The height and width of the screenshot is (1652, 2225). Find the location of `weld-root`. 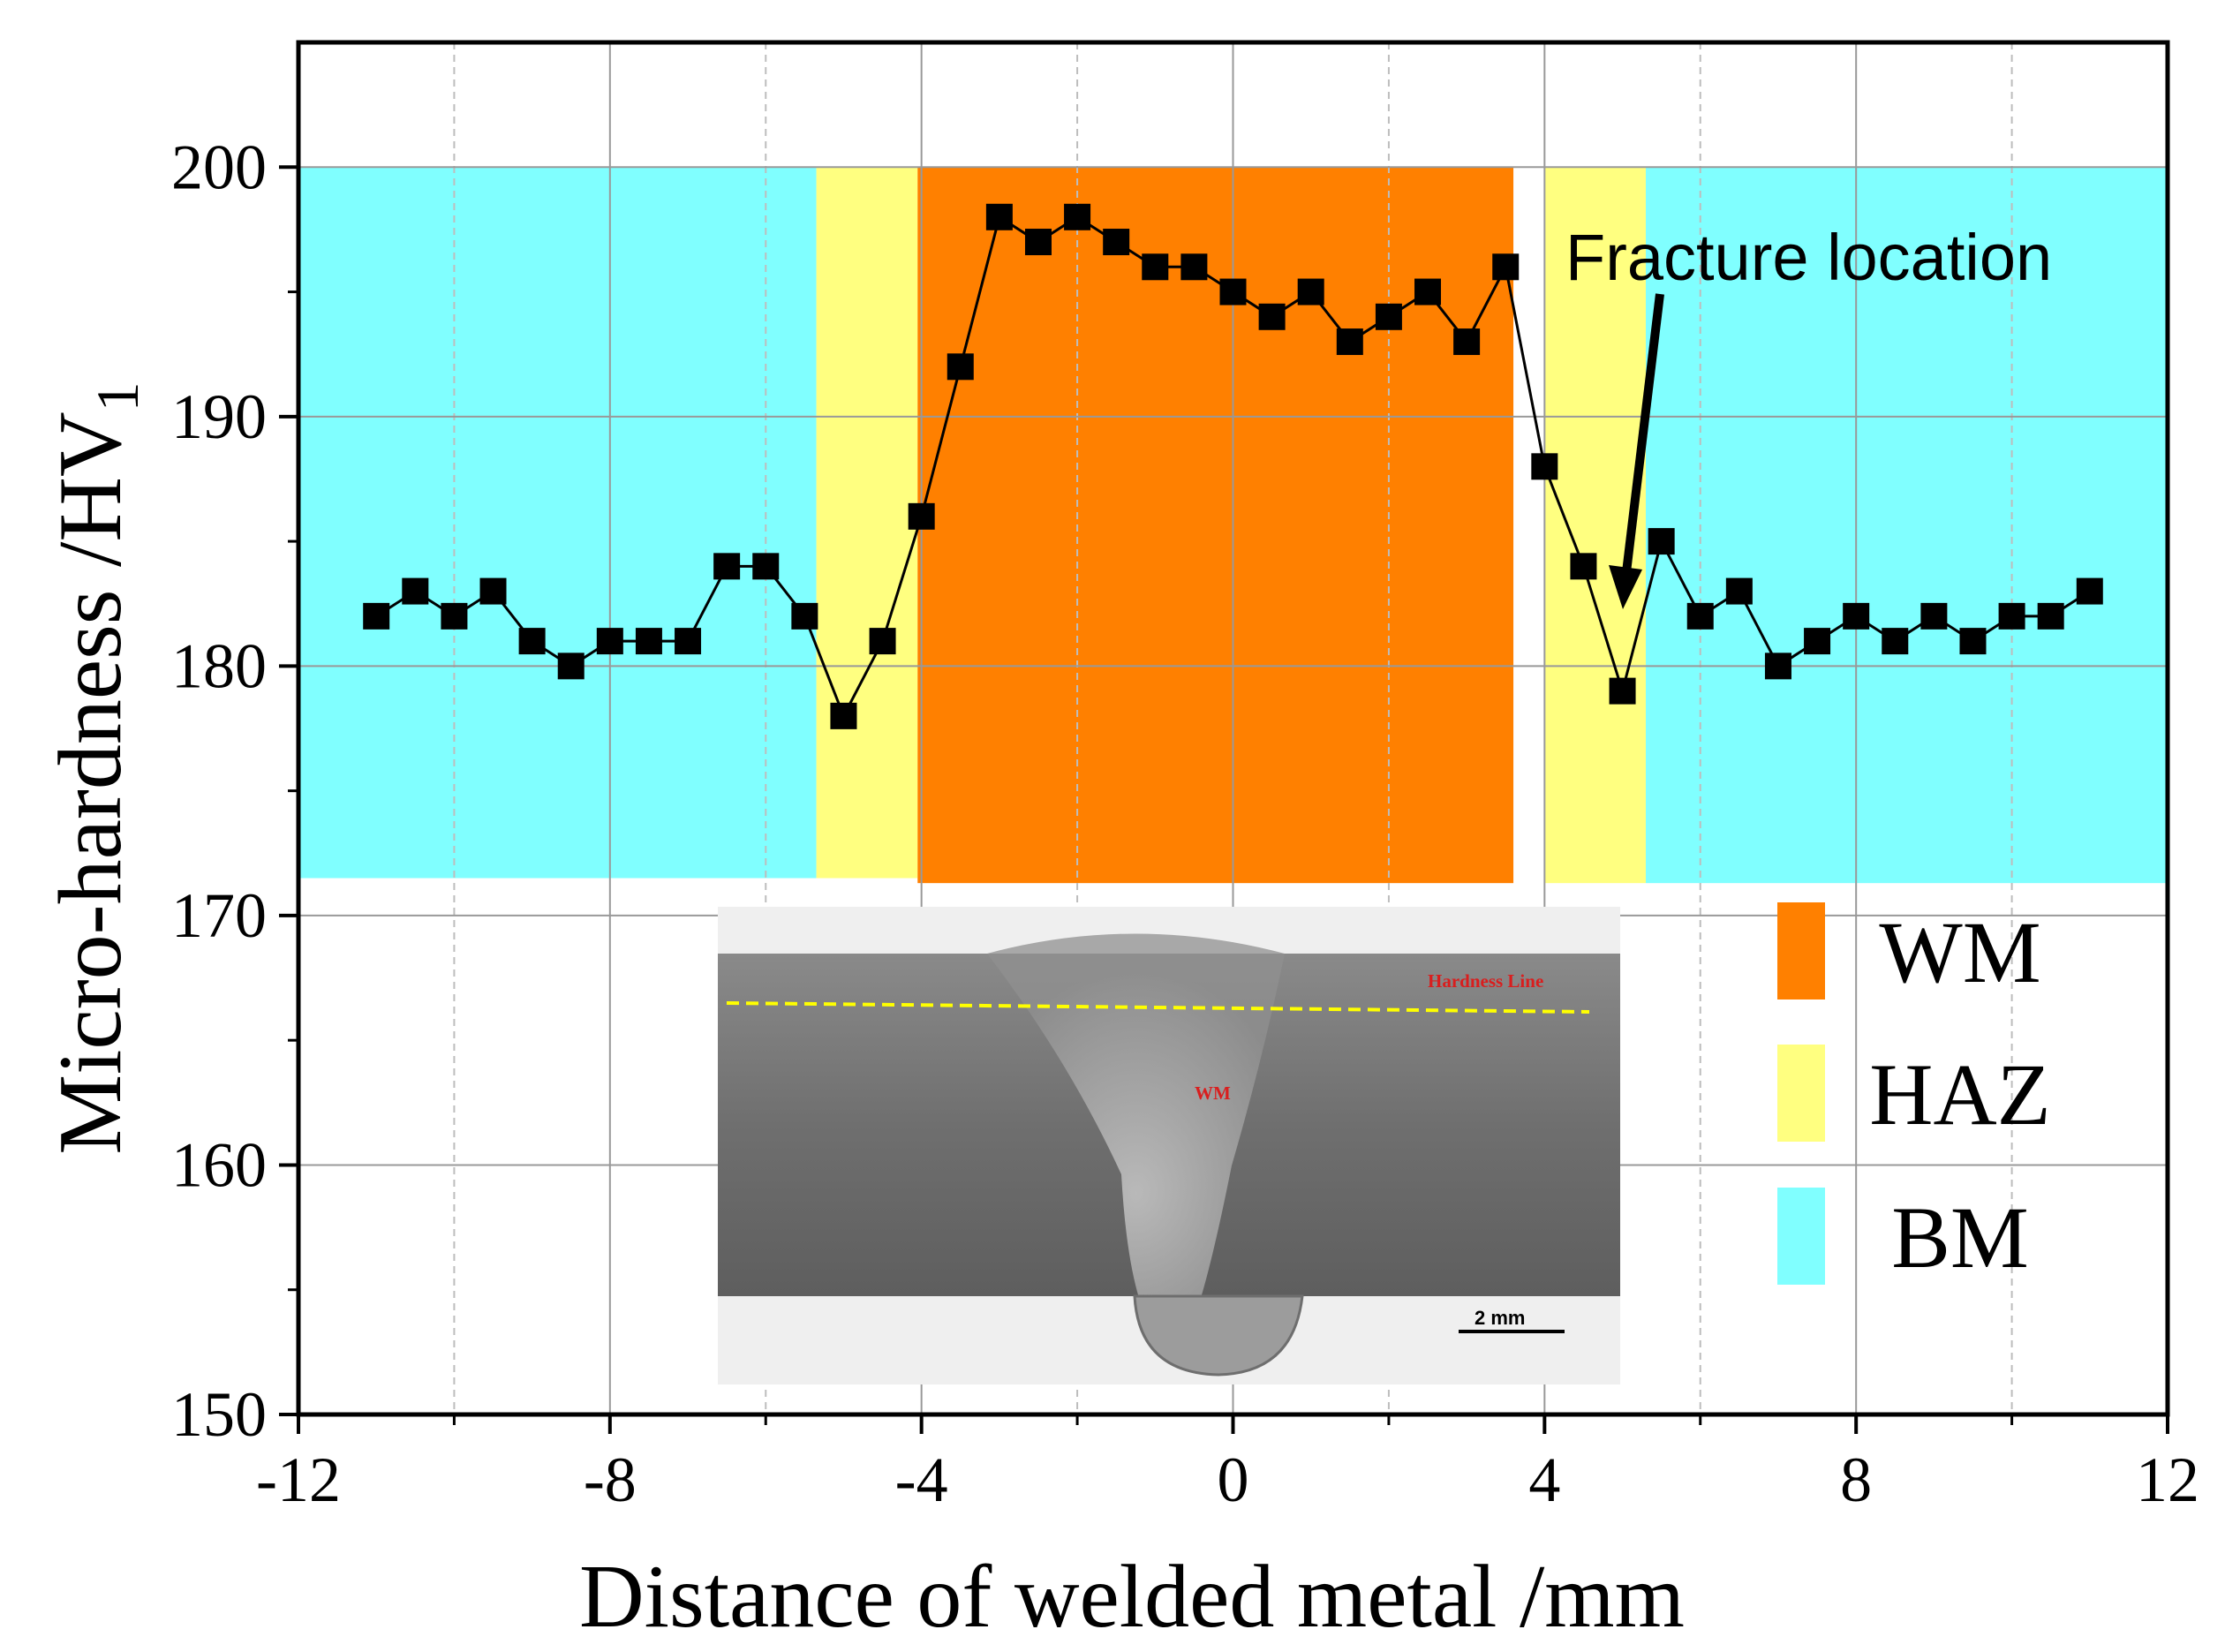

weld-root is located at coordinates (1218, 1336).